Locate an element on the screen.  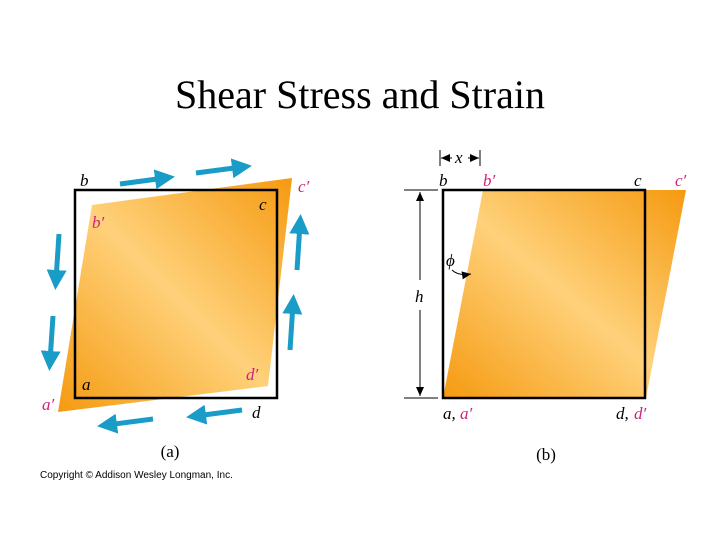
label: x is located at coordinates (458, 157).